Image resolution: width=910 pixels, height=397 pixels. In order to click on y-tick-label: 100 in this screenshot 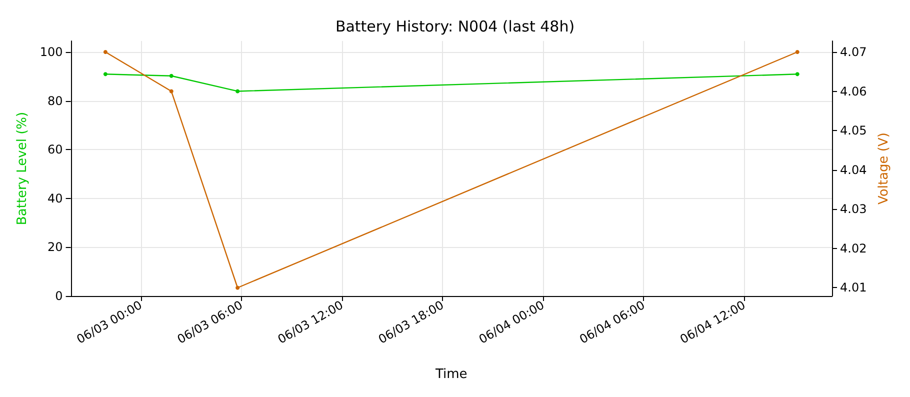, I will do `click(51, 52)`.